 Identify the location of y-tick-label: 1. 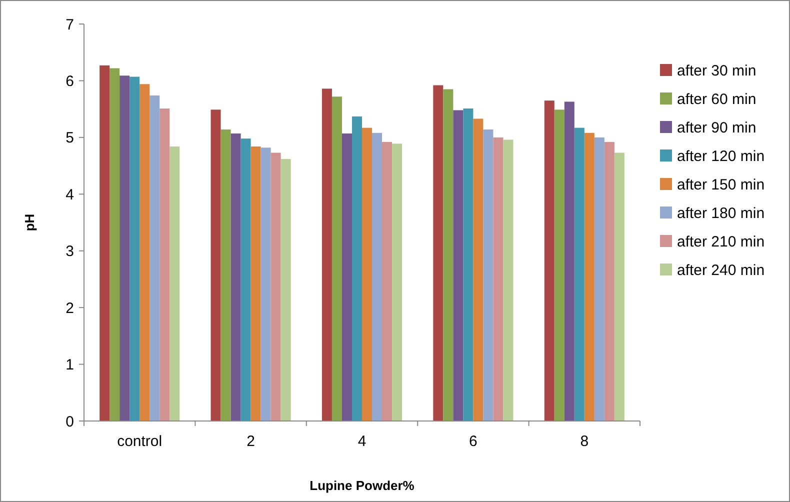
(70, 365).